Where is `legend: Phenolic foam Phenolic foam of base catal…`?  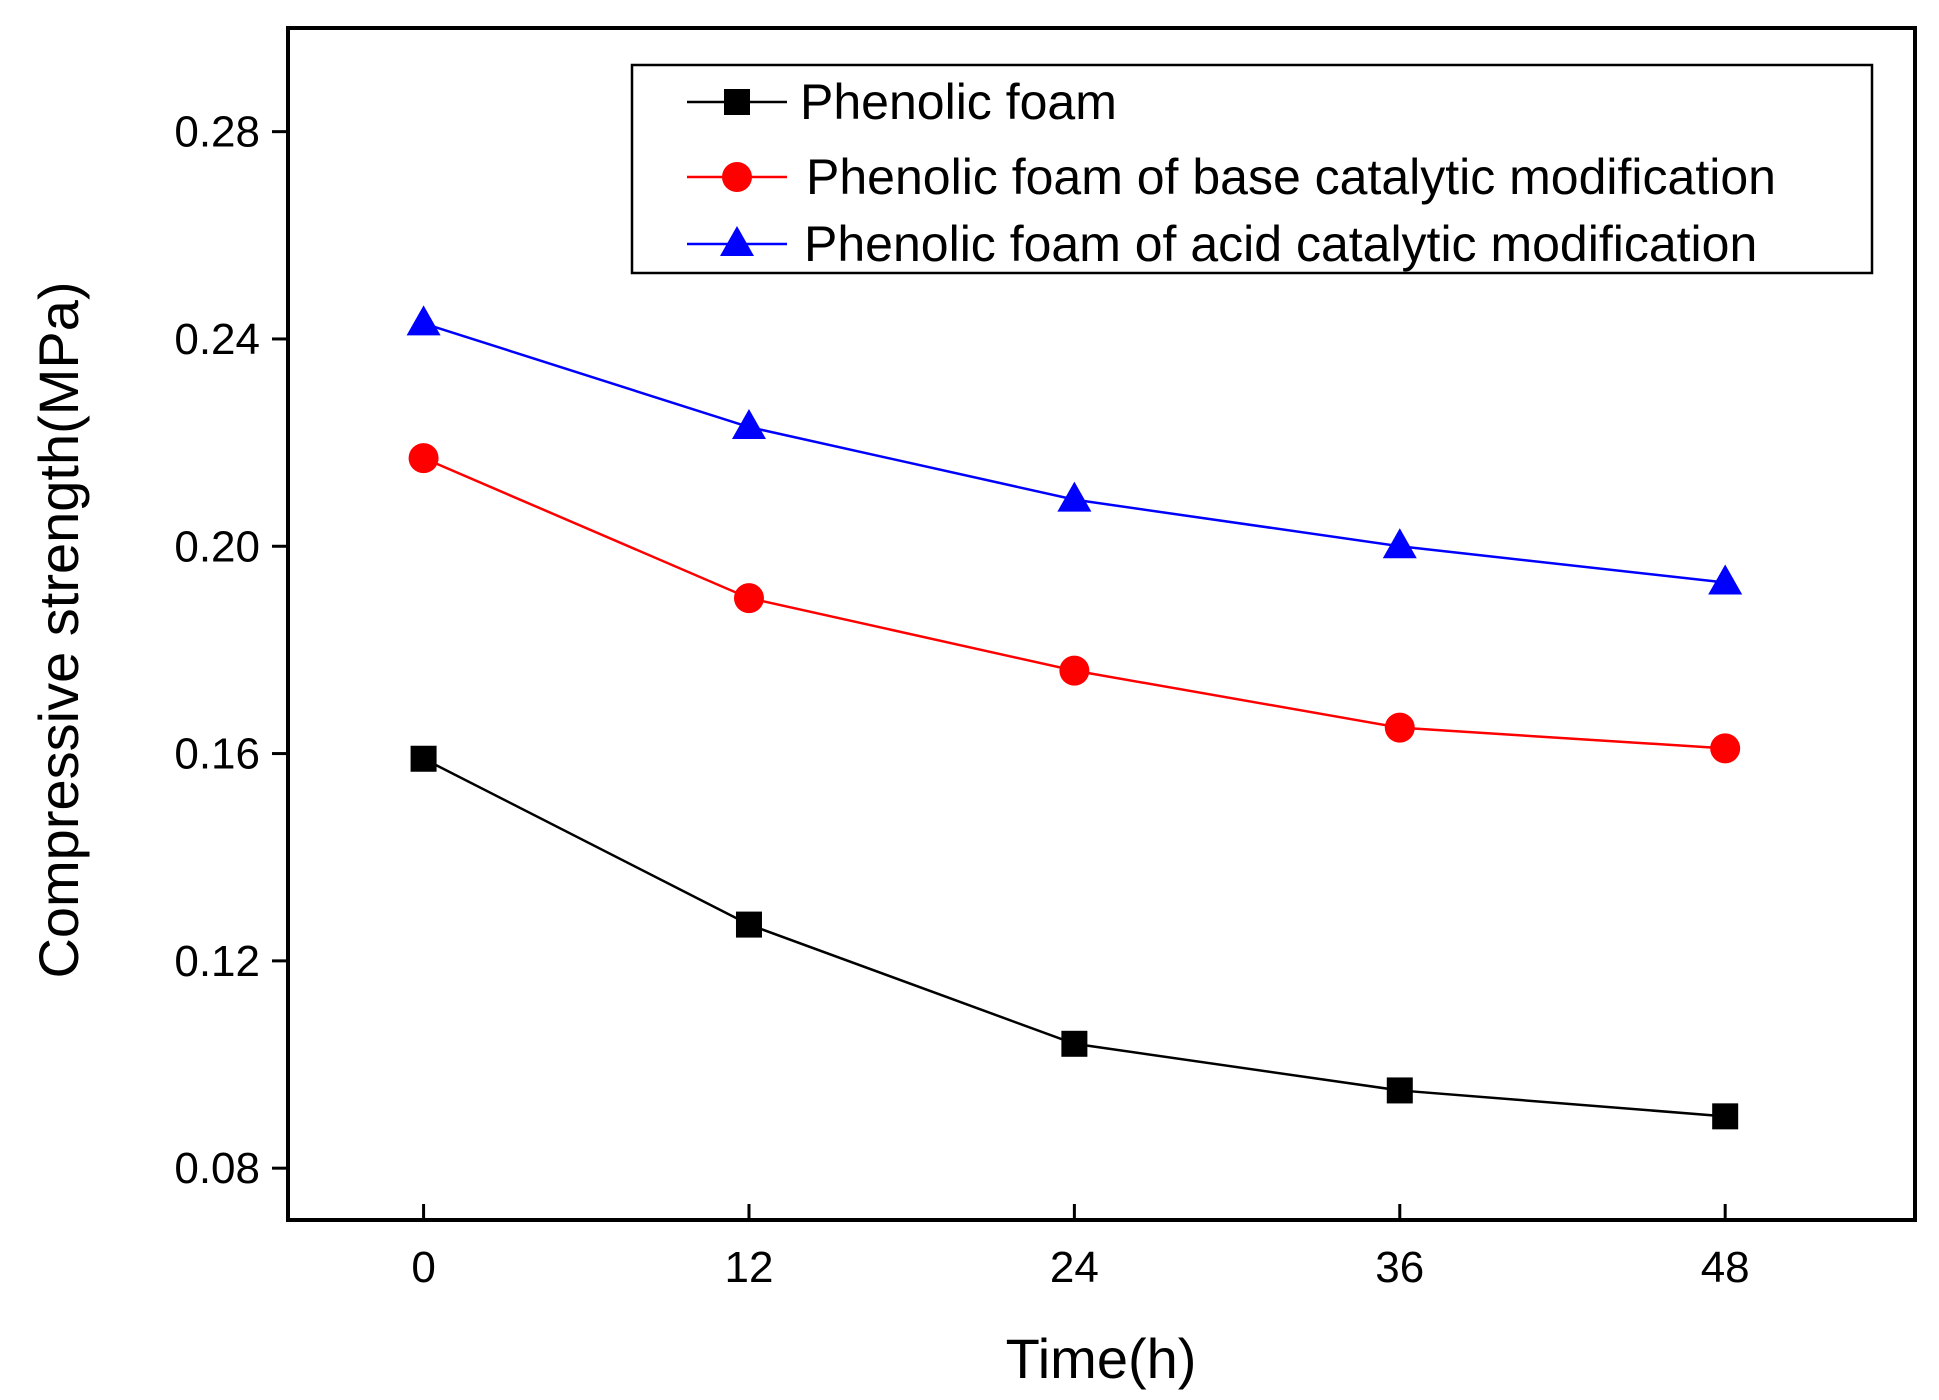
legend: Phenolic foam Phenolic foam of base catal… is located at coordinates (1252, 169).